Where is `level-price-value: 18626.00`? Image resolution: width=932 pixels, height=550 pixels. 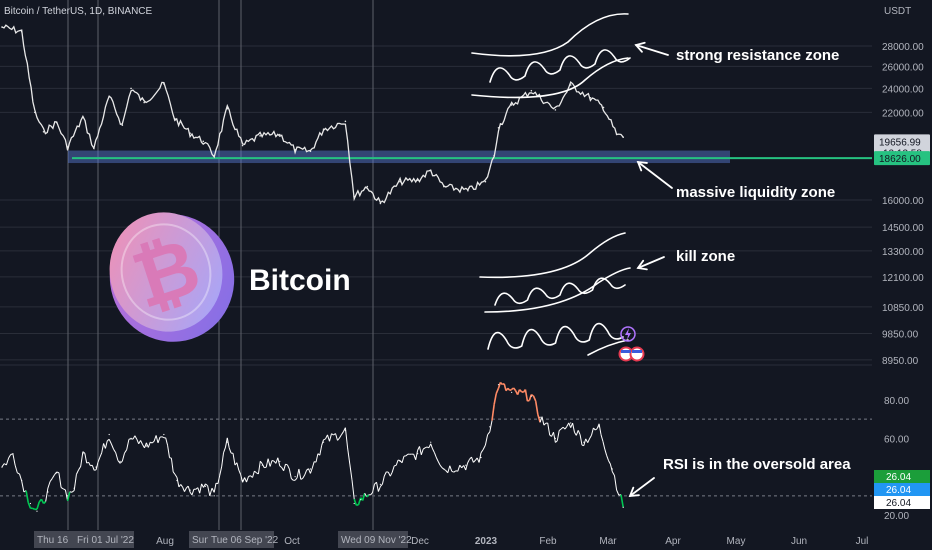
level-price-value: 18626.00 is located at coordinates (900, 159).